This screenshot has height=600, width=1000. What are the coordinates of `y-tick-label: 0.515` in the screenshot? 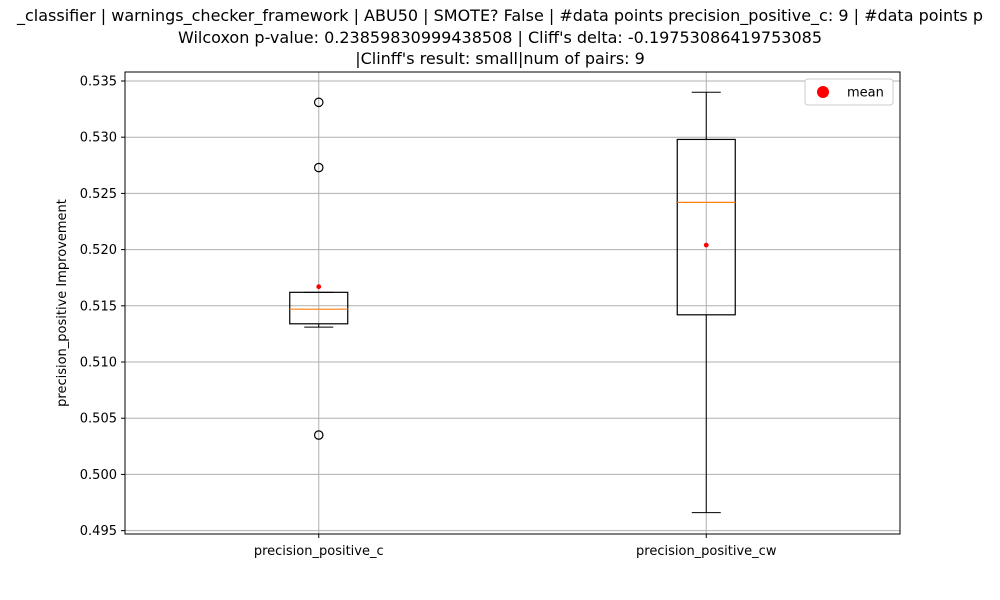 It's located at (98, 306).